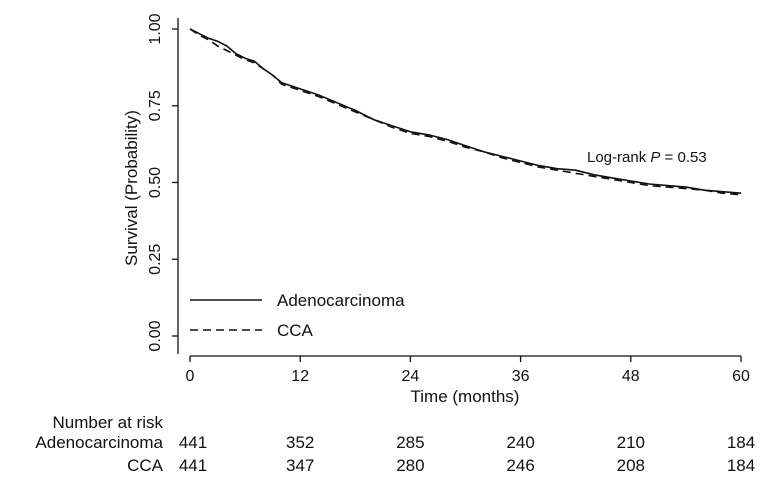 The image size is (763, 484). What do you see at coordinates (300, 376) in the screenshot?
I see `x-tick-label: 12` at bounding box center [300, 376].